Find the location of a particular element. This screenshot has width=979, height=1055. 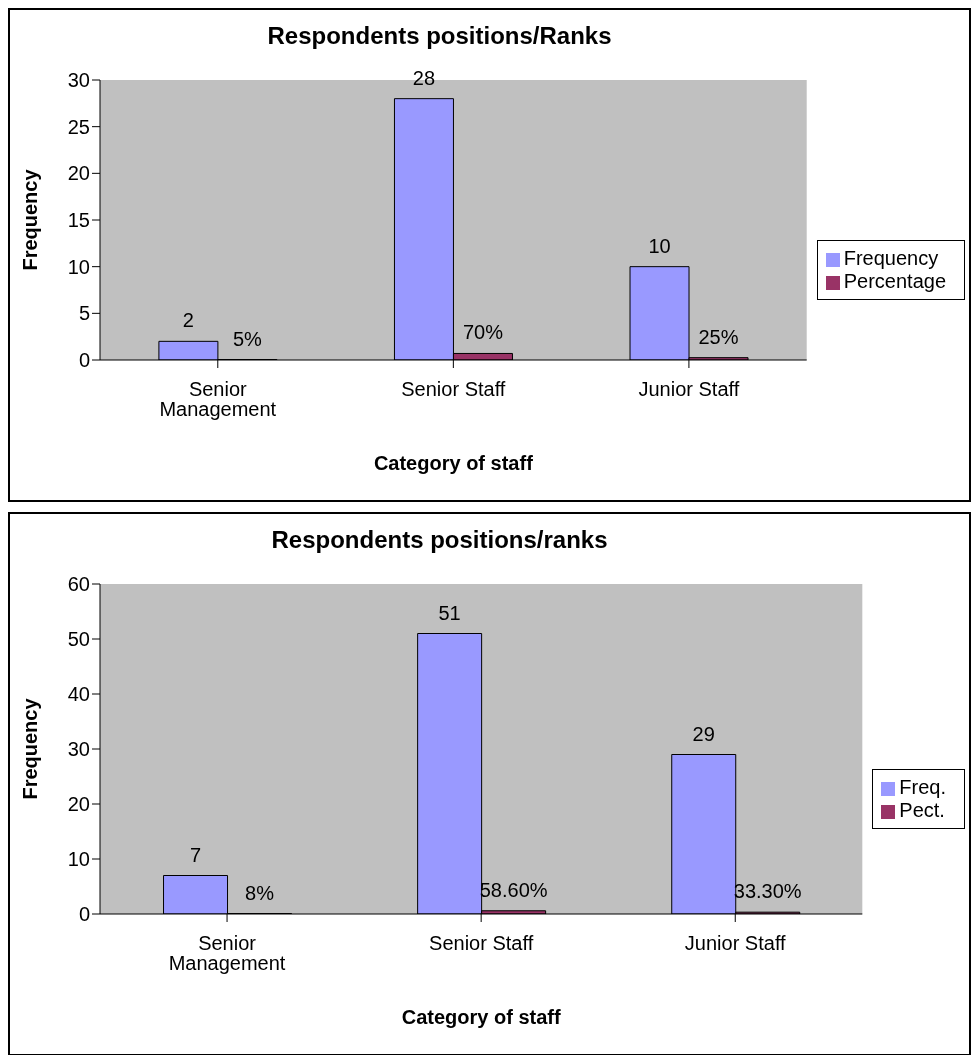

y-tick-label: 60 is located at coordinates (78, 584).